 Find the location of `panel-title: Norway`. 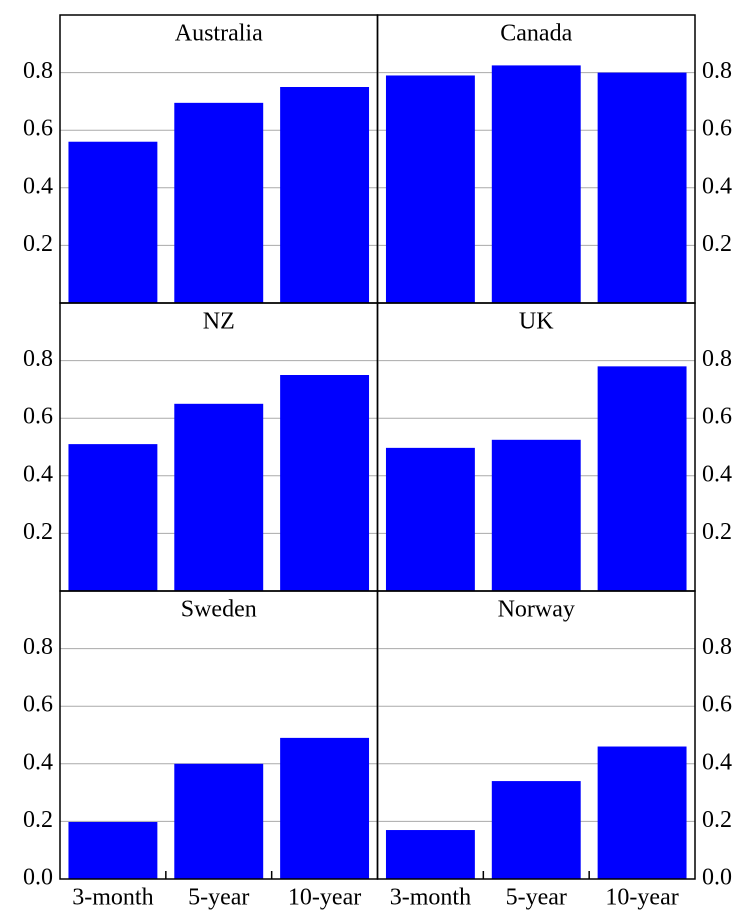

panel-title: Norway is located at coordinates (536, 610).